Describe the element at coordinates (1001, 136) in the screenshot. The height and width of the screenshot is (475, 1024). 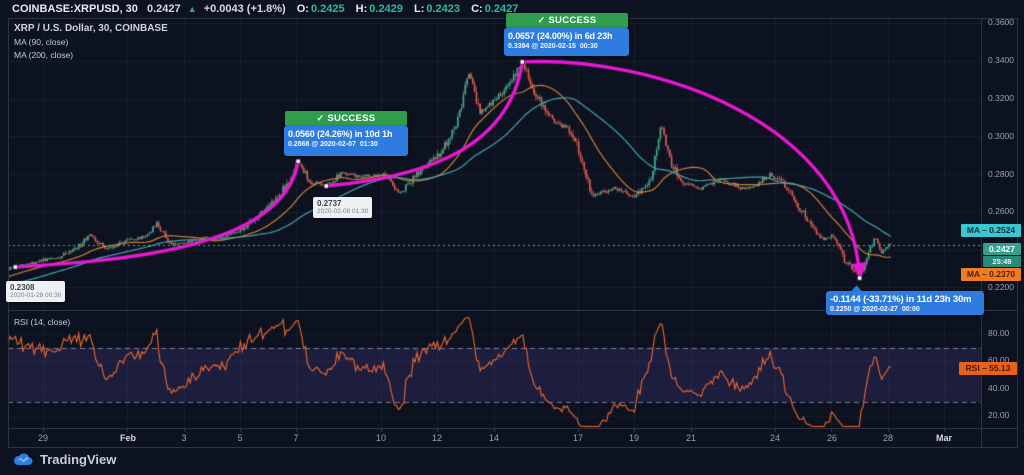
I see `price-tick: 0.3000` at that location.